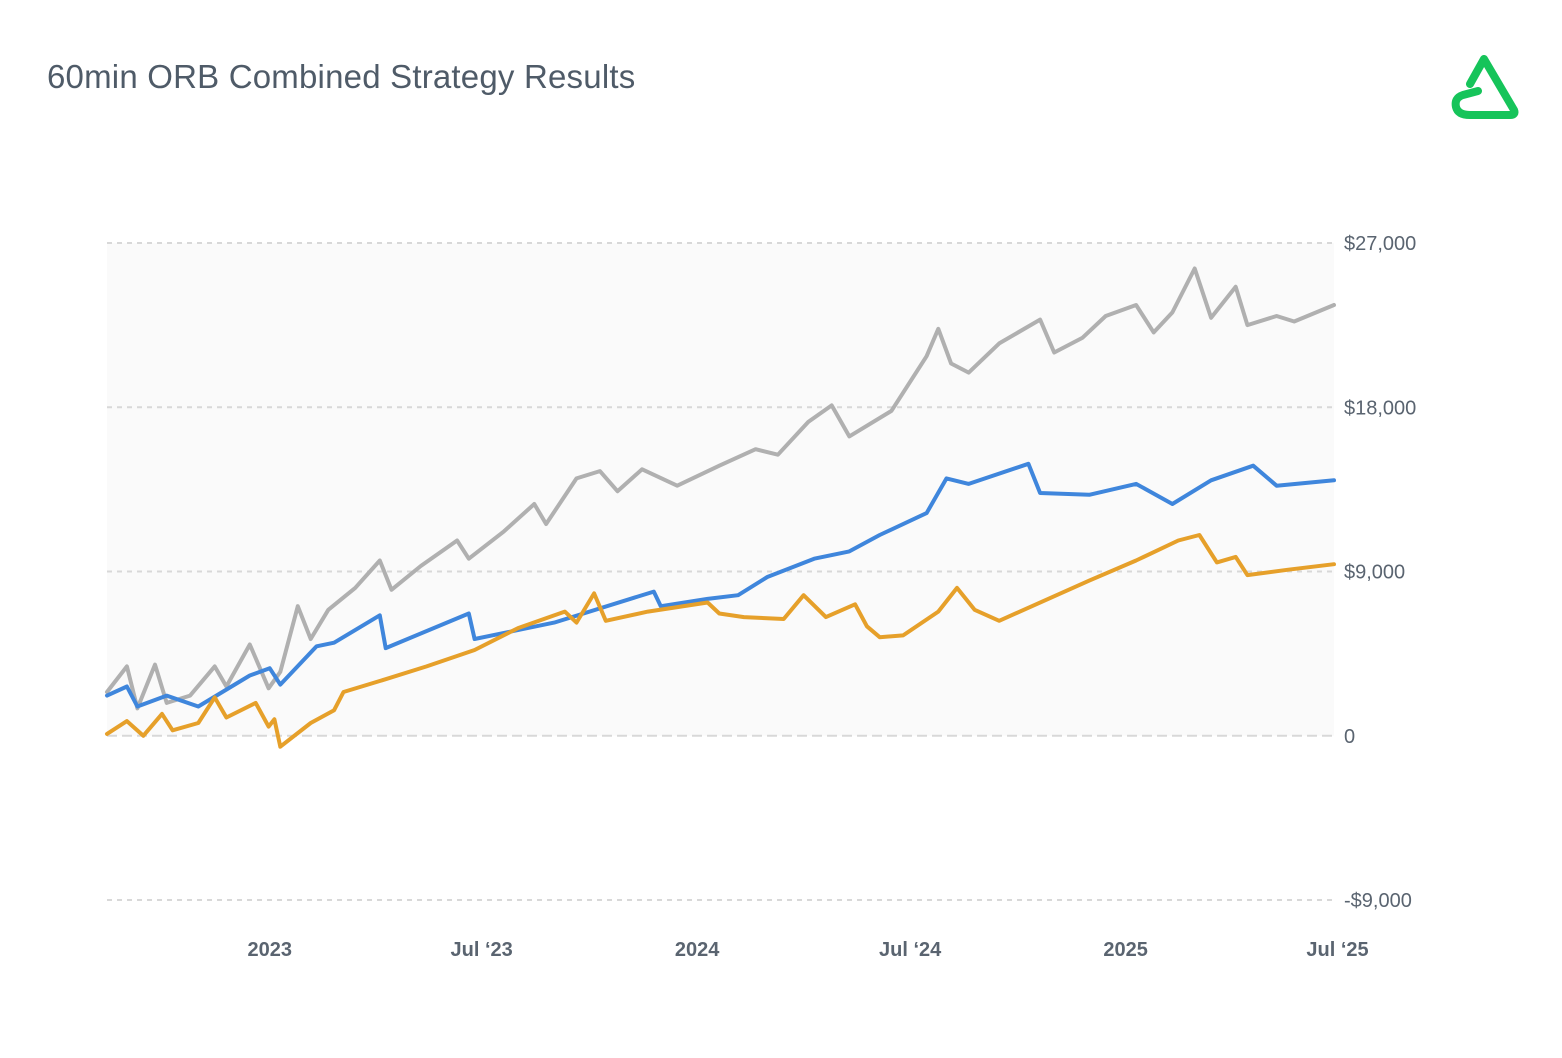  Describe the element at coordinates (1374, 573) in the screenshot. I see `y-tick-label: $9,000` at that location.